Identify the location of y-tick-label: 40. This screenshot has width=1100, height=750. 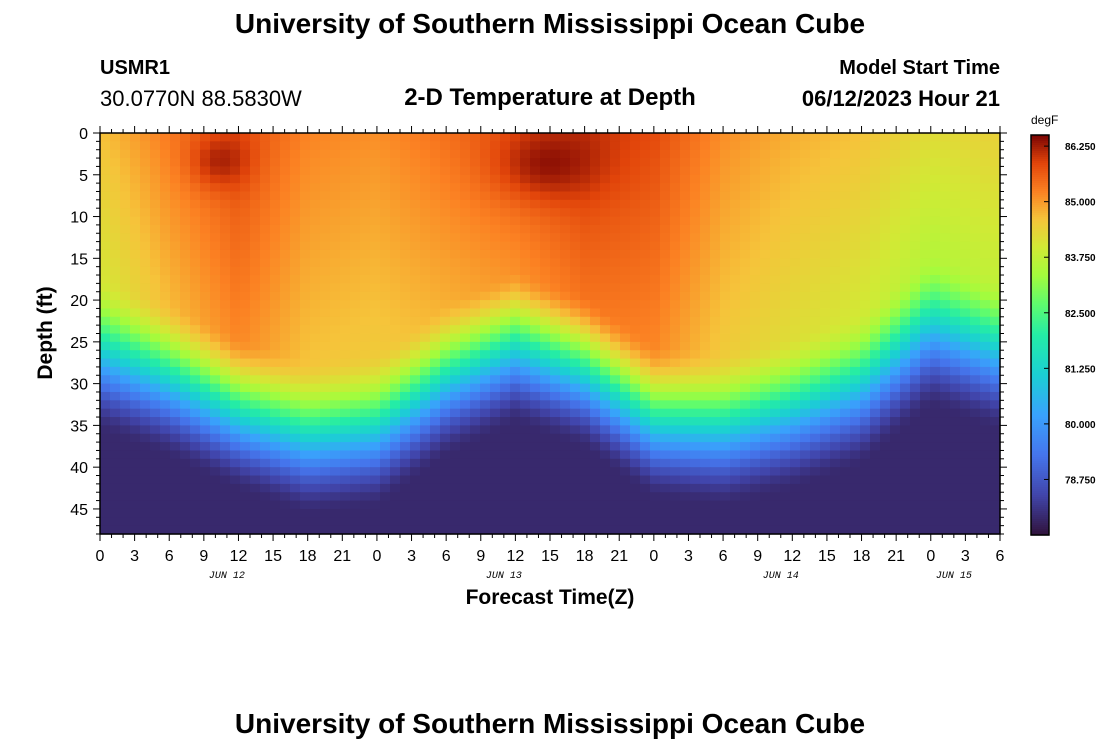
(79, 468).